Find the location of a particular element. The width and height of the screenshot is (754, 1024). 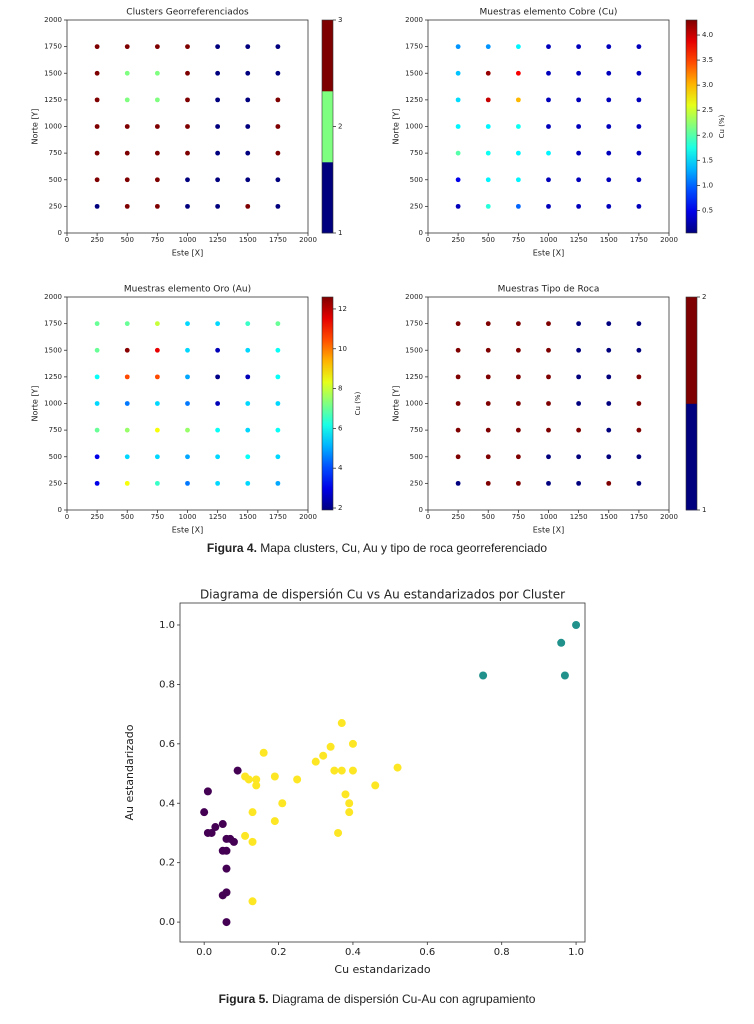

colorbar-tick-label: 3 is located at coordinates (340, 20).